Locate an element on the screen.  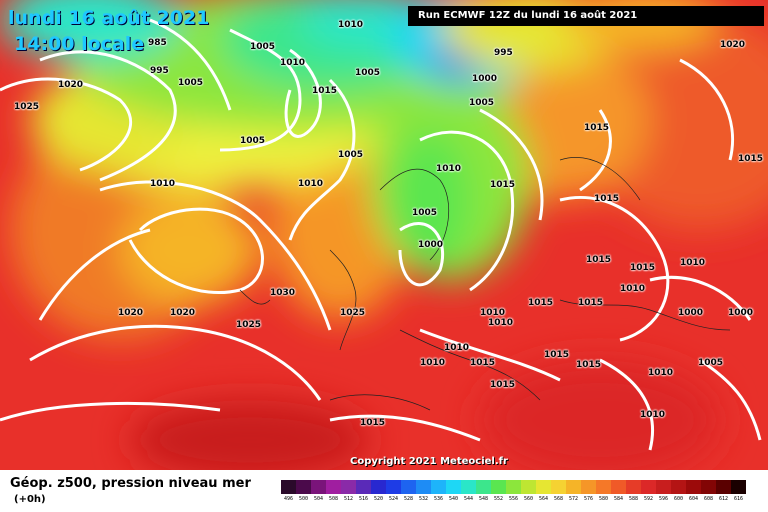
pressure-label: 985 is located at coordinates (157, 43).